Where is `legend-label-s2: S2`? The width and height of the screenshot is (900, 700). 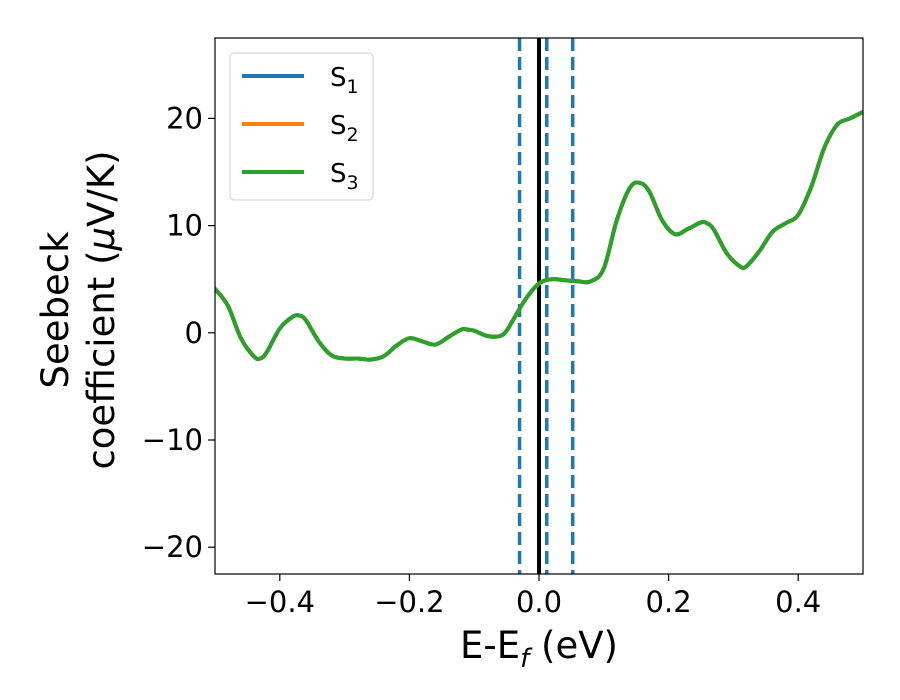
legend-label-s2: S2 is located at coordinates (344, 128).